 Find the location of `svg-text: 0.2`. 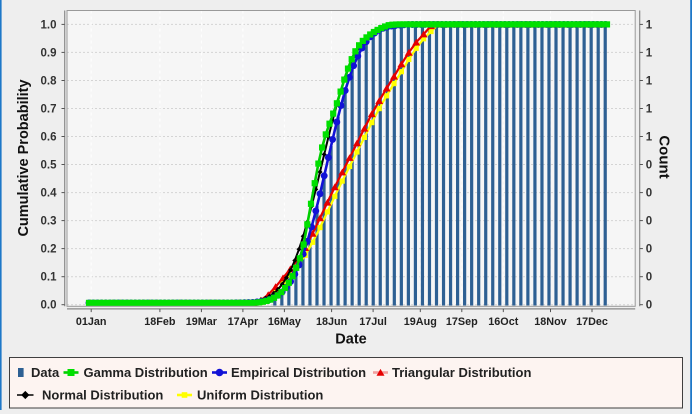

svg-text: 0.2 is located at coordinates (49, 250).